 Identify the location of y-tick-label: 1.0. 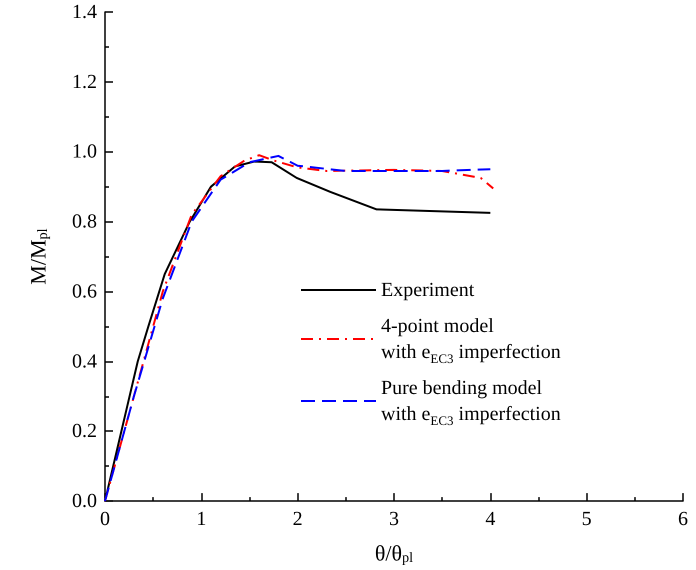
(84, 151).